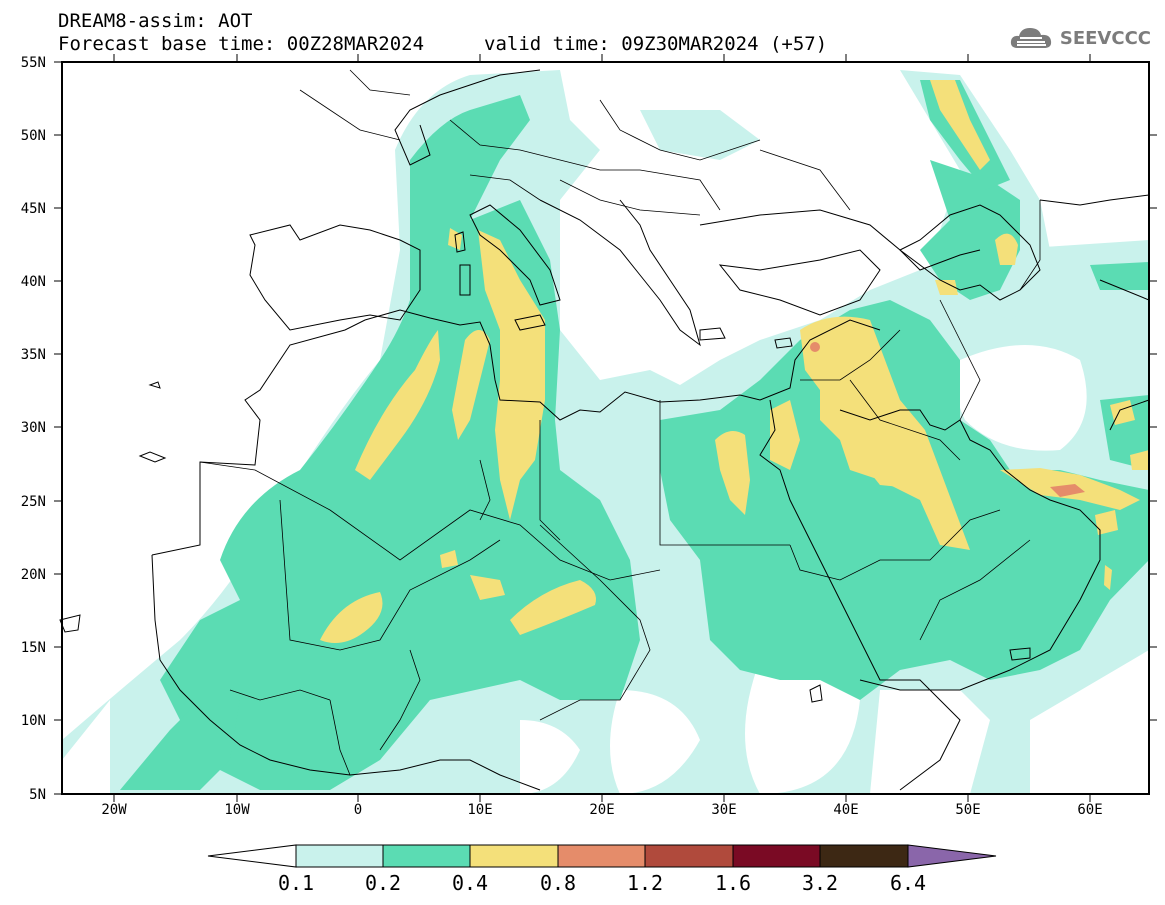 This screenshot has width=1165, height=905. What do you see at coordinates (733, 883) in the screenshot?
I see `colorbar-tick: 1.6` at bounding box center [733, 883].